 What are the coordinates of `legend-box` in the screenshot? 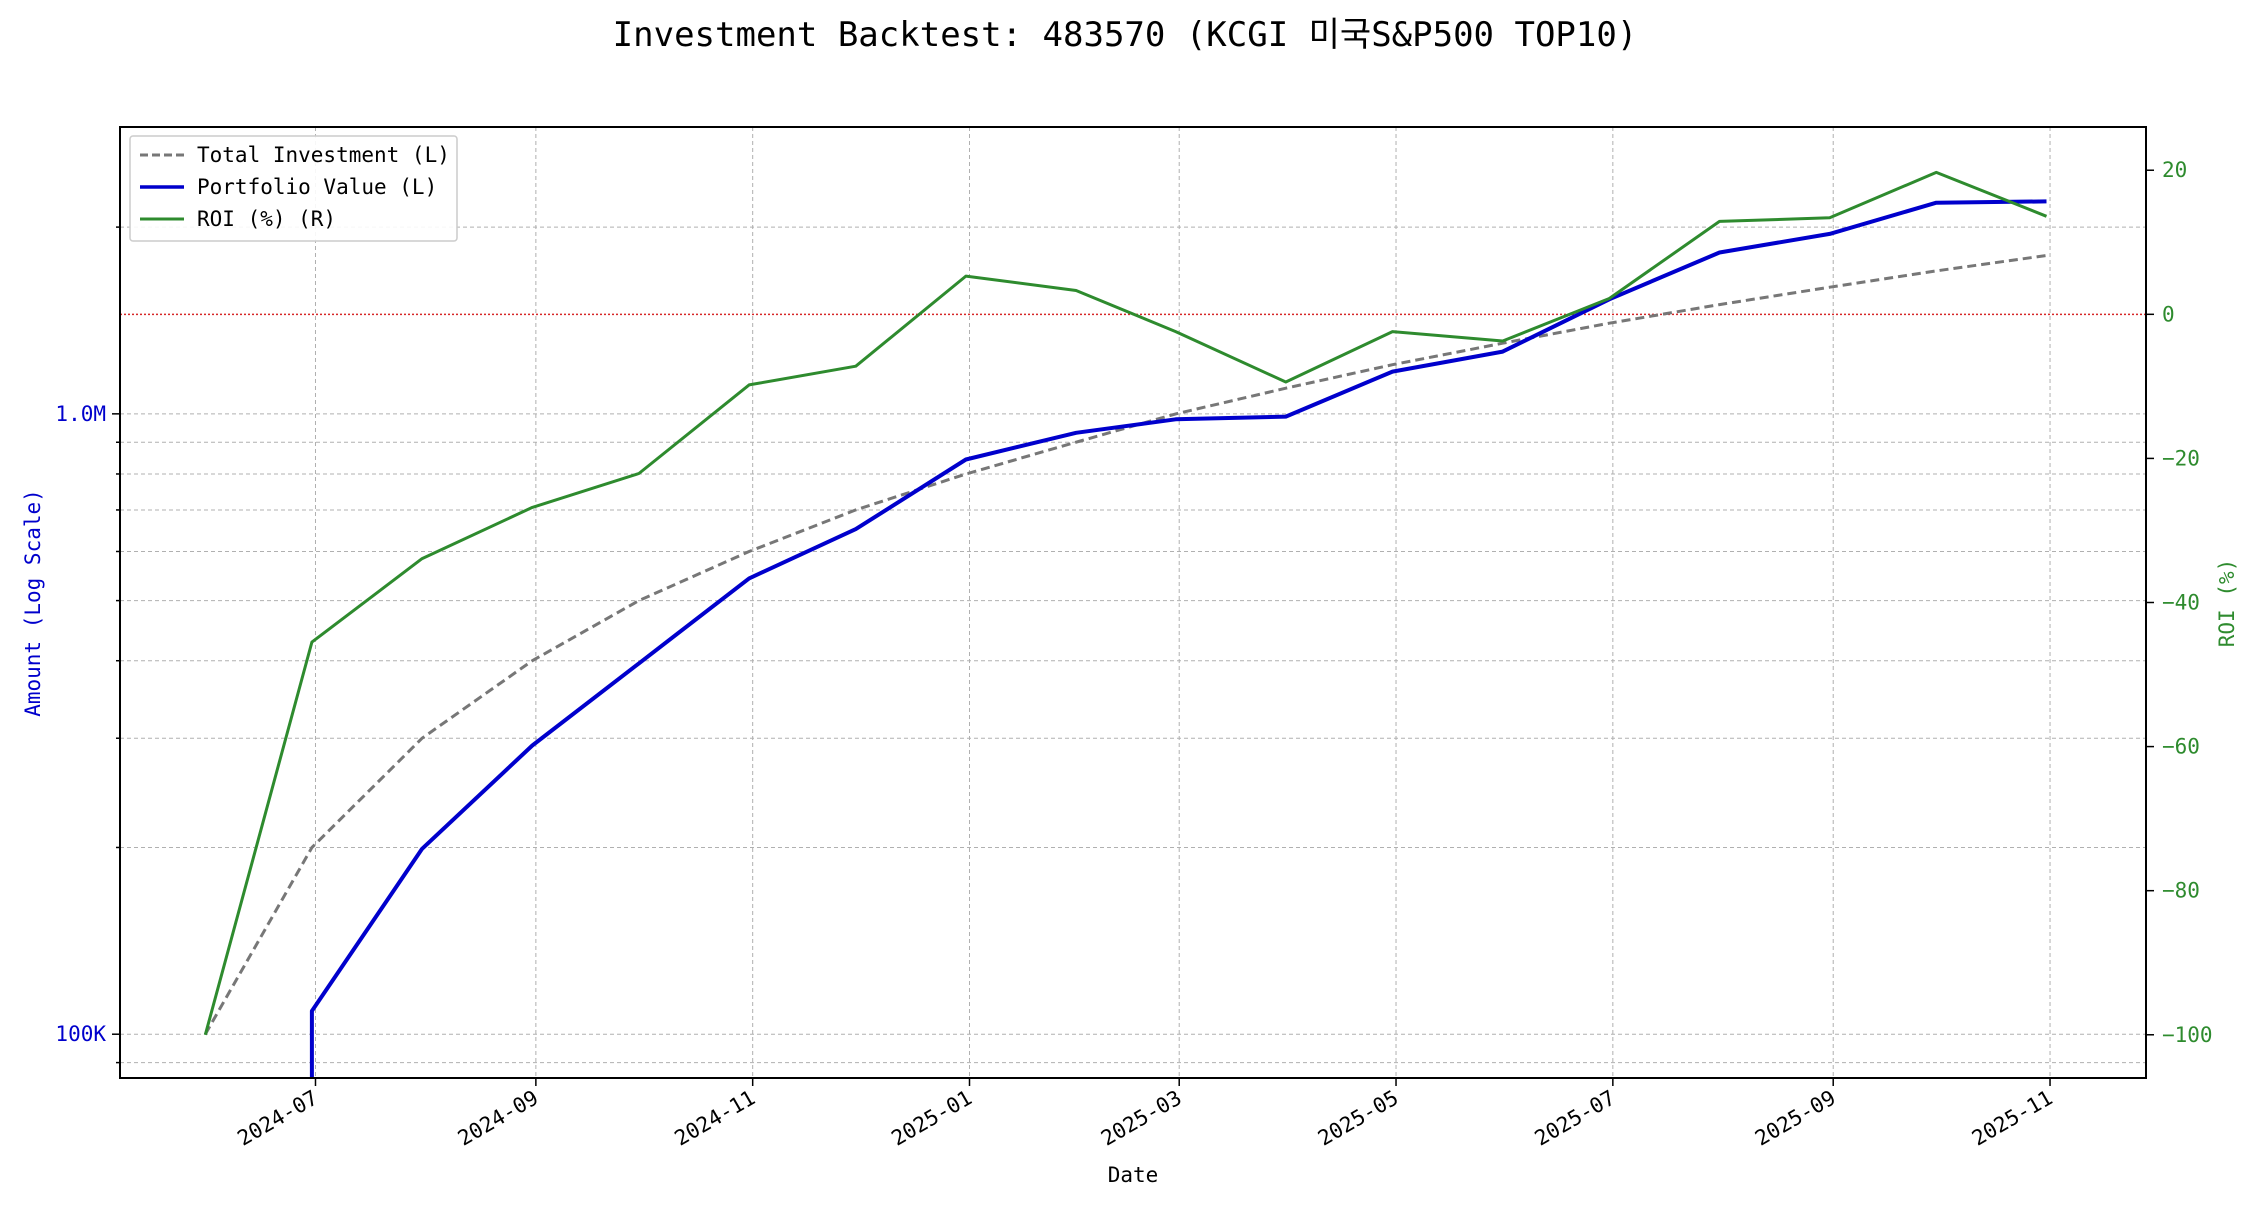 It's located at (293, 188).